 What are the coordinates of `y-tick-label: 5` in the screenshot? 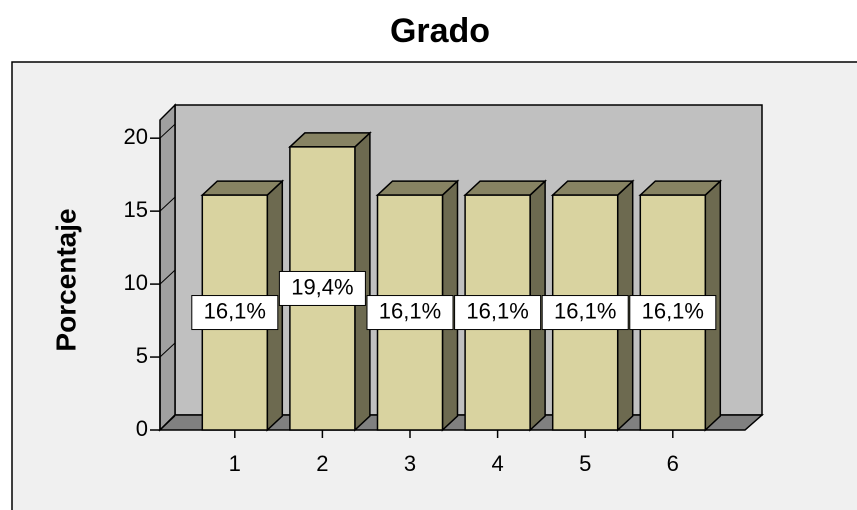 It's located at (142, 355).